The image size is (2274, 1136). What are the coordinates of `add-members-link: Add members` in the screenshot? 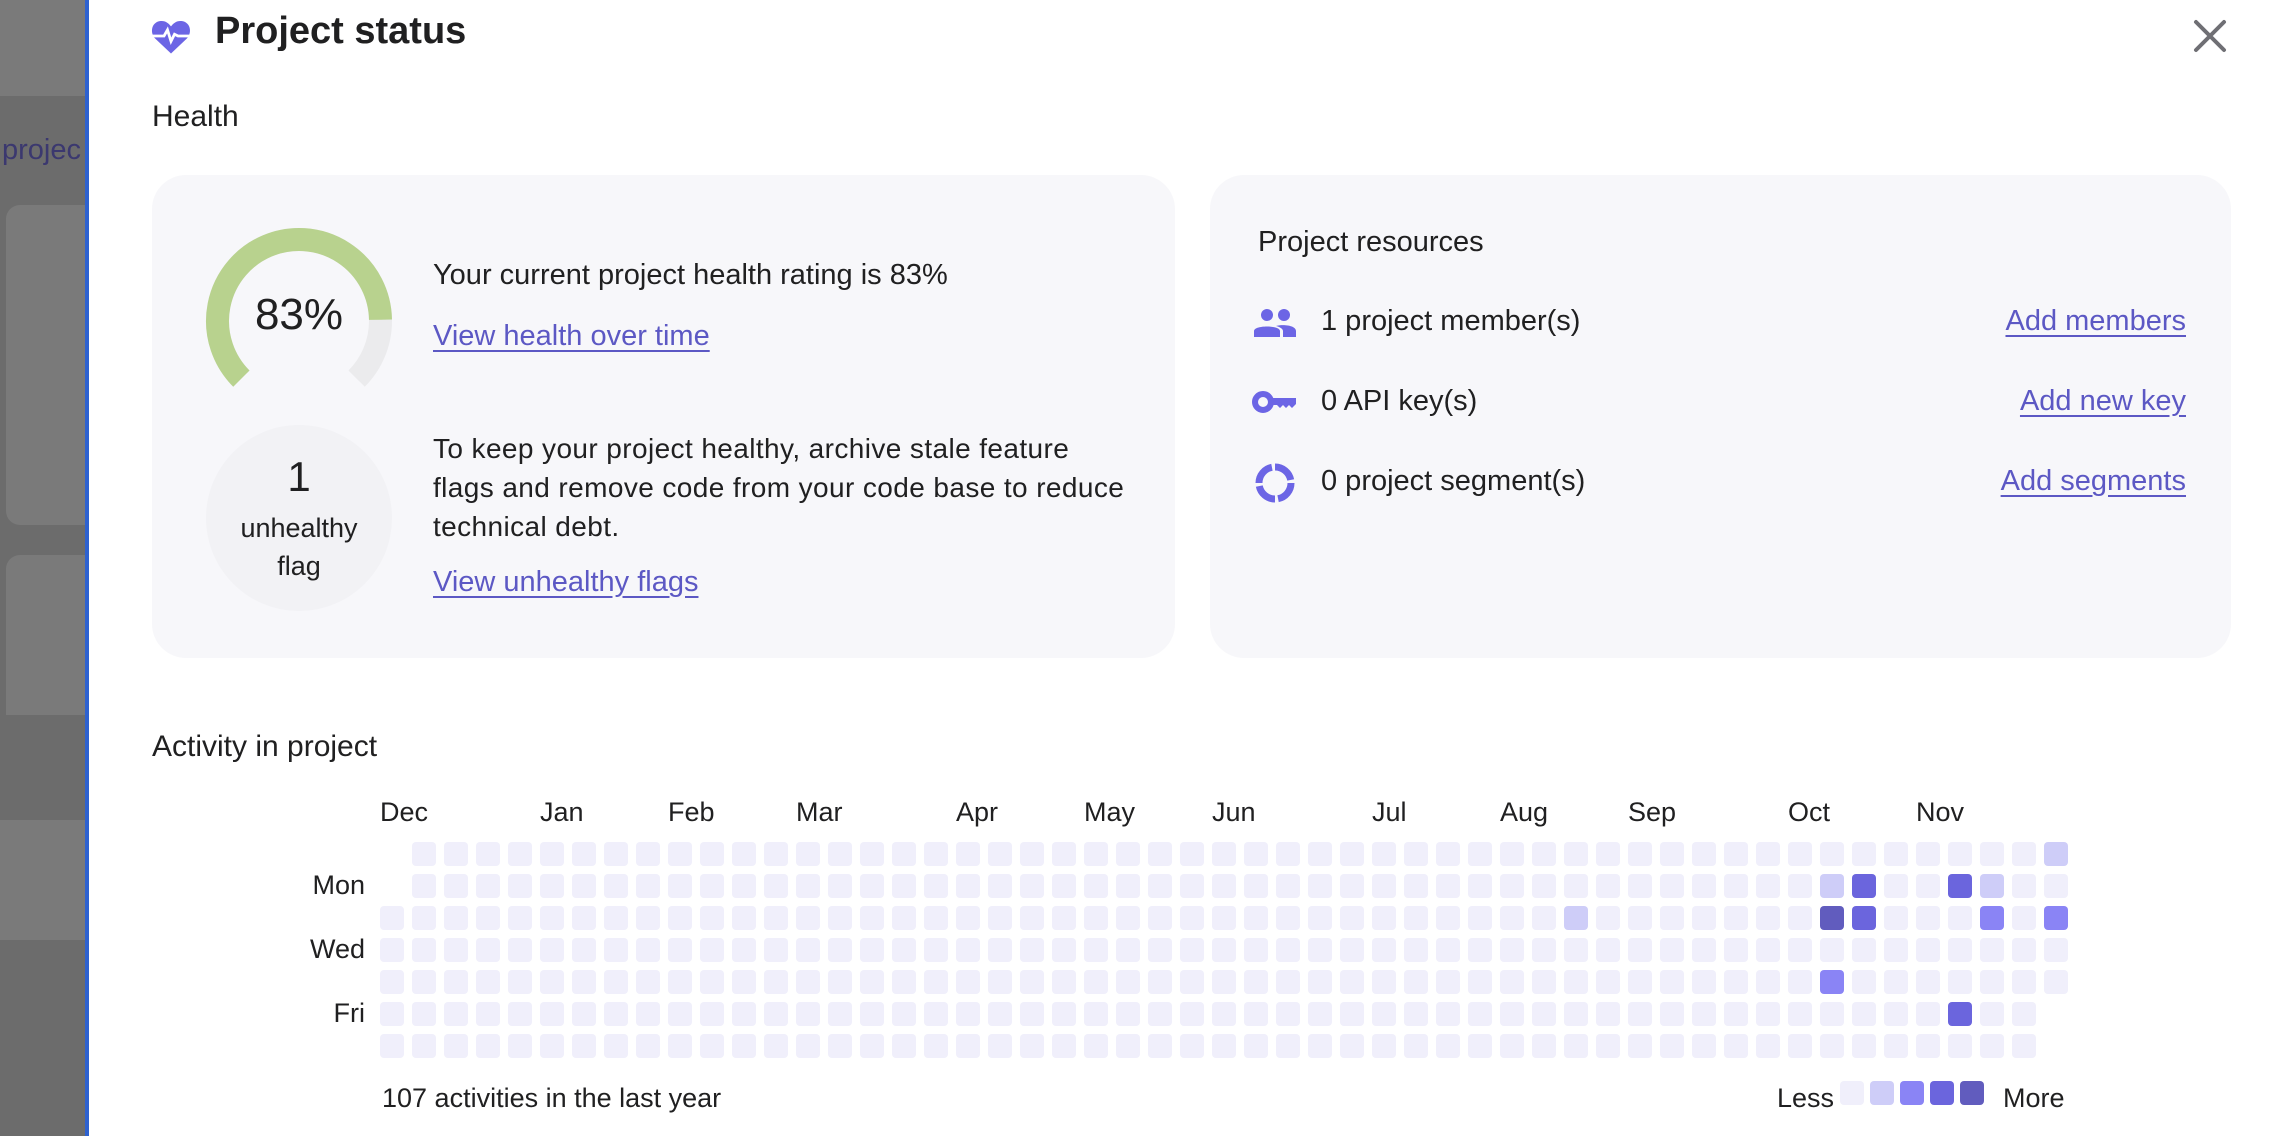 It's located at (2095, 321).